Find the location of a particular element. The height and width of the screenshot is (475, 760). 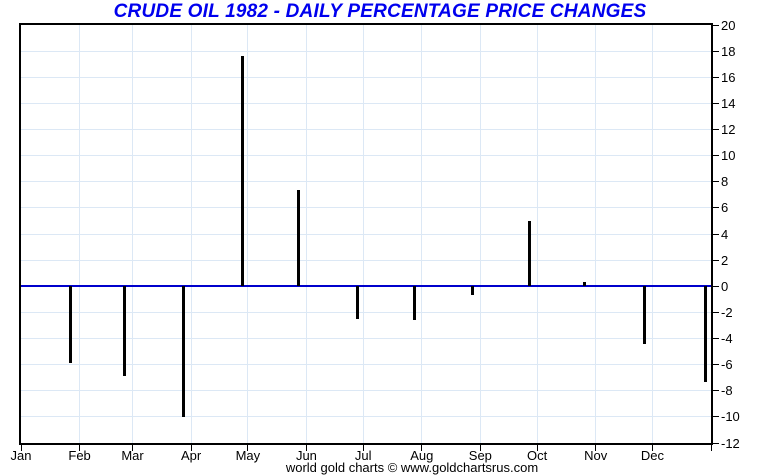

x-axis-tick-label: Aug is located at coordinates (422, 455).